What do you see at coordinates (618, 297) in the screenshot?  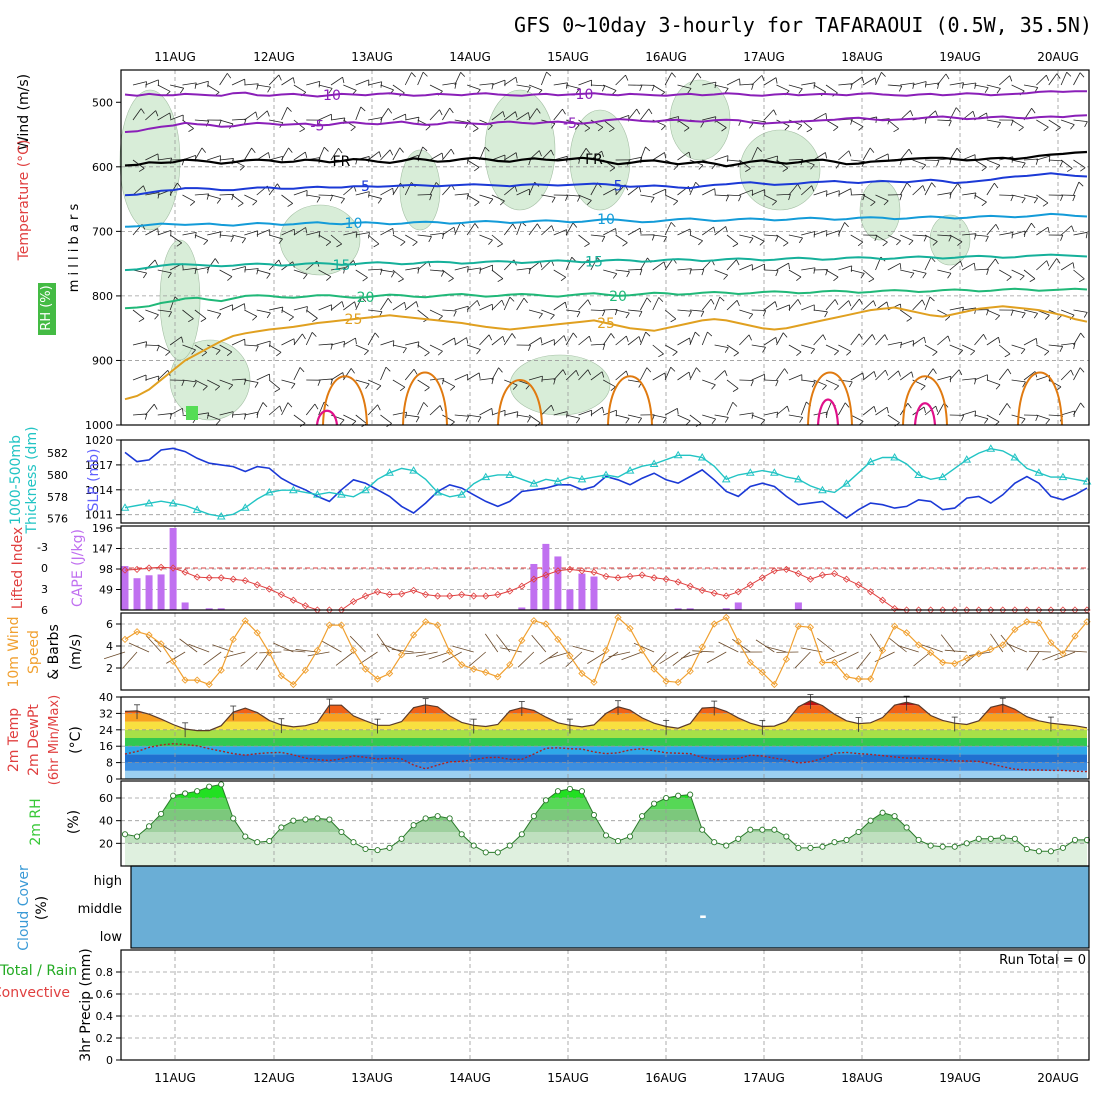 I see `isotherm-label: 20` at bounding box center [618, 297].